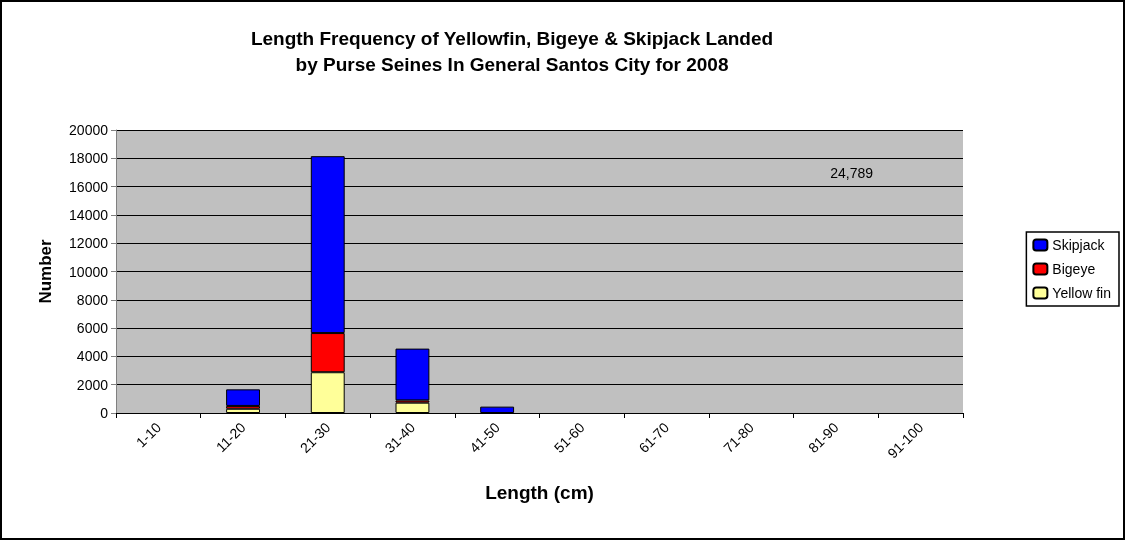 The height and width of the screenshot is (540, 1125). What do you see at coordinates (89, 271) in the screenshot?
I see `y-tick-label: 10000` at bounding box center [89, 271].